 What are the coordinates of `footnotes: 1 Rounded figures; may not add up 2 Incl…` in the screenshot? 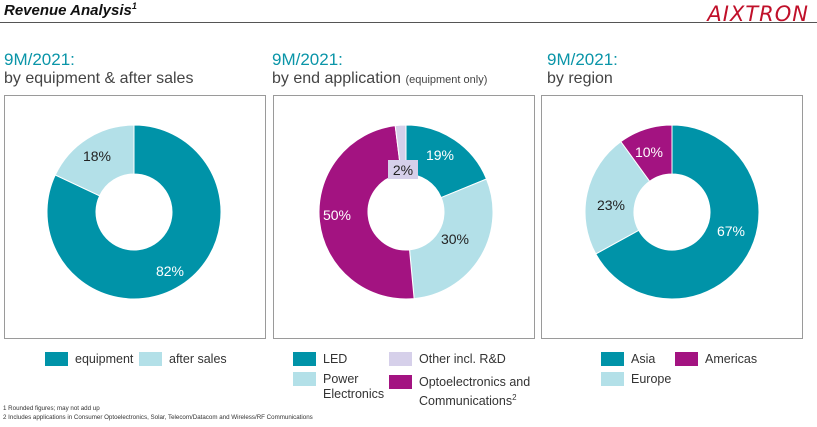 It's located at (158, 413).